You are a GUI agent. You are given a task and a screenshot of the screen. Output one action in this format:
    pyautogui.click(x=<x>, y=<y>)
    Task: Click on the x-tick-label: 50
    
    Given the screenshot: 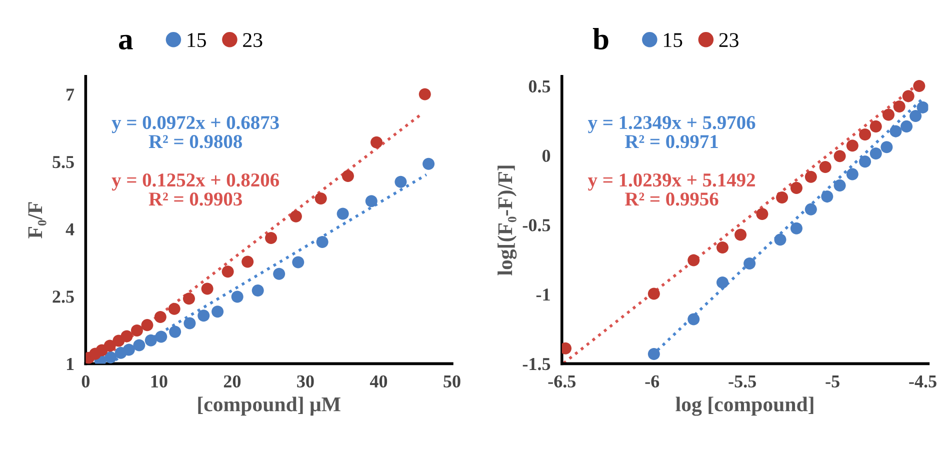 What is the action you would take?
    pyautogui.click(x=452, y=381)
    